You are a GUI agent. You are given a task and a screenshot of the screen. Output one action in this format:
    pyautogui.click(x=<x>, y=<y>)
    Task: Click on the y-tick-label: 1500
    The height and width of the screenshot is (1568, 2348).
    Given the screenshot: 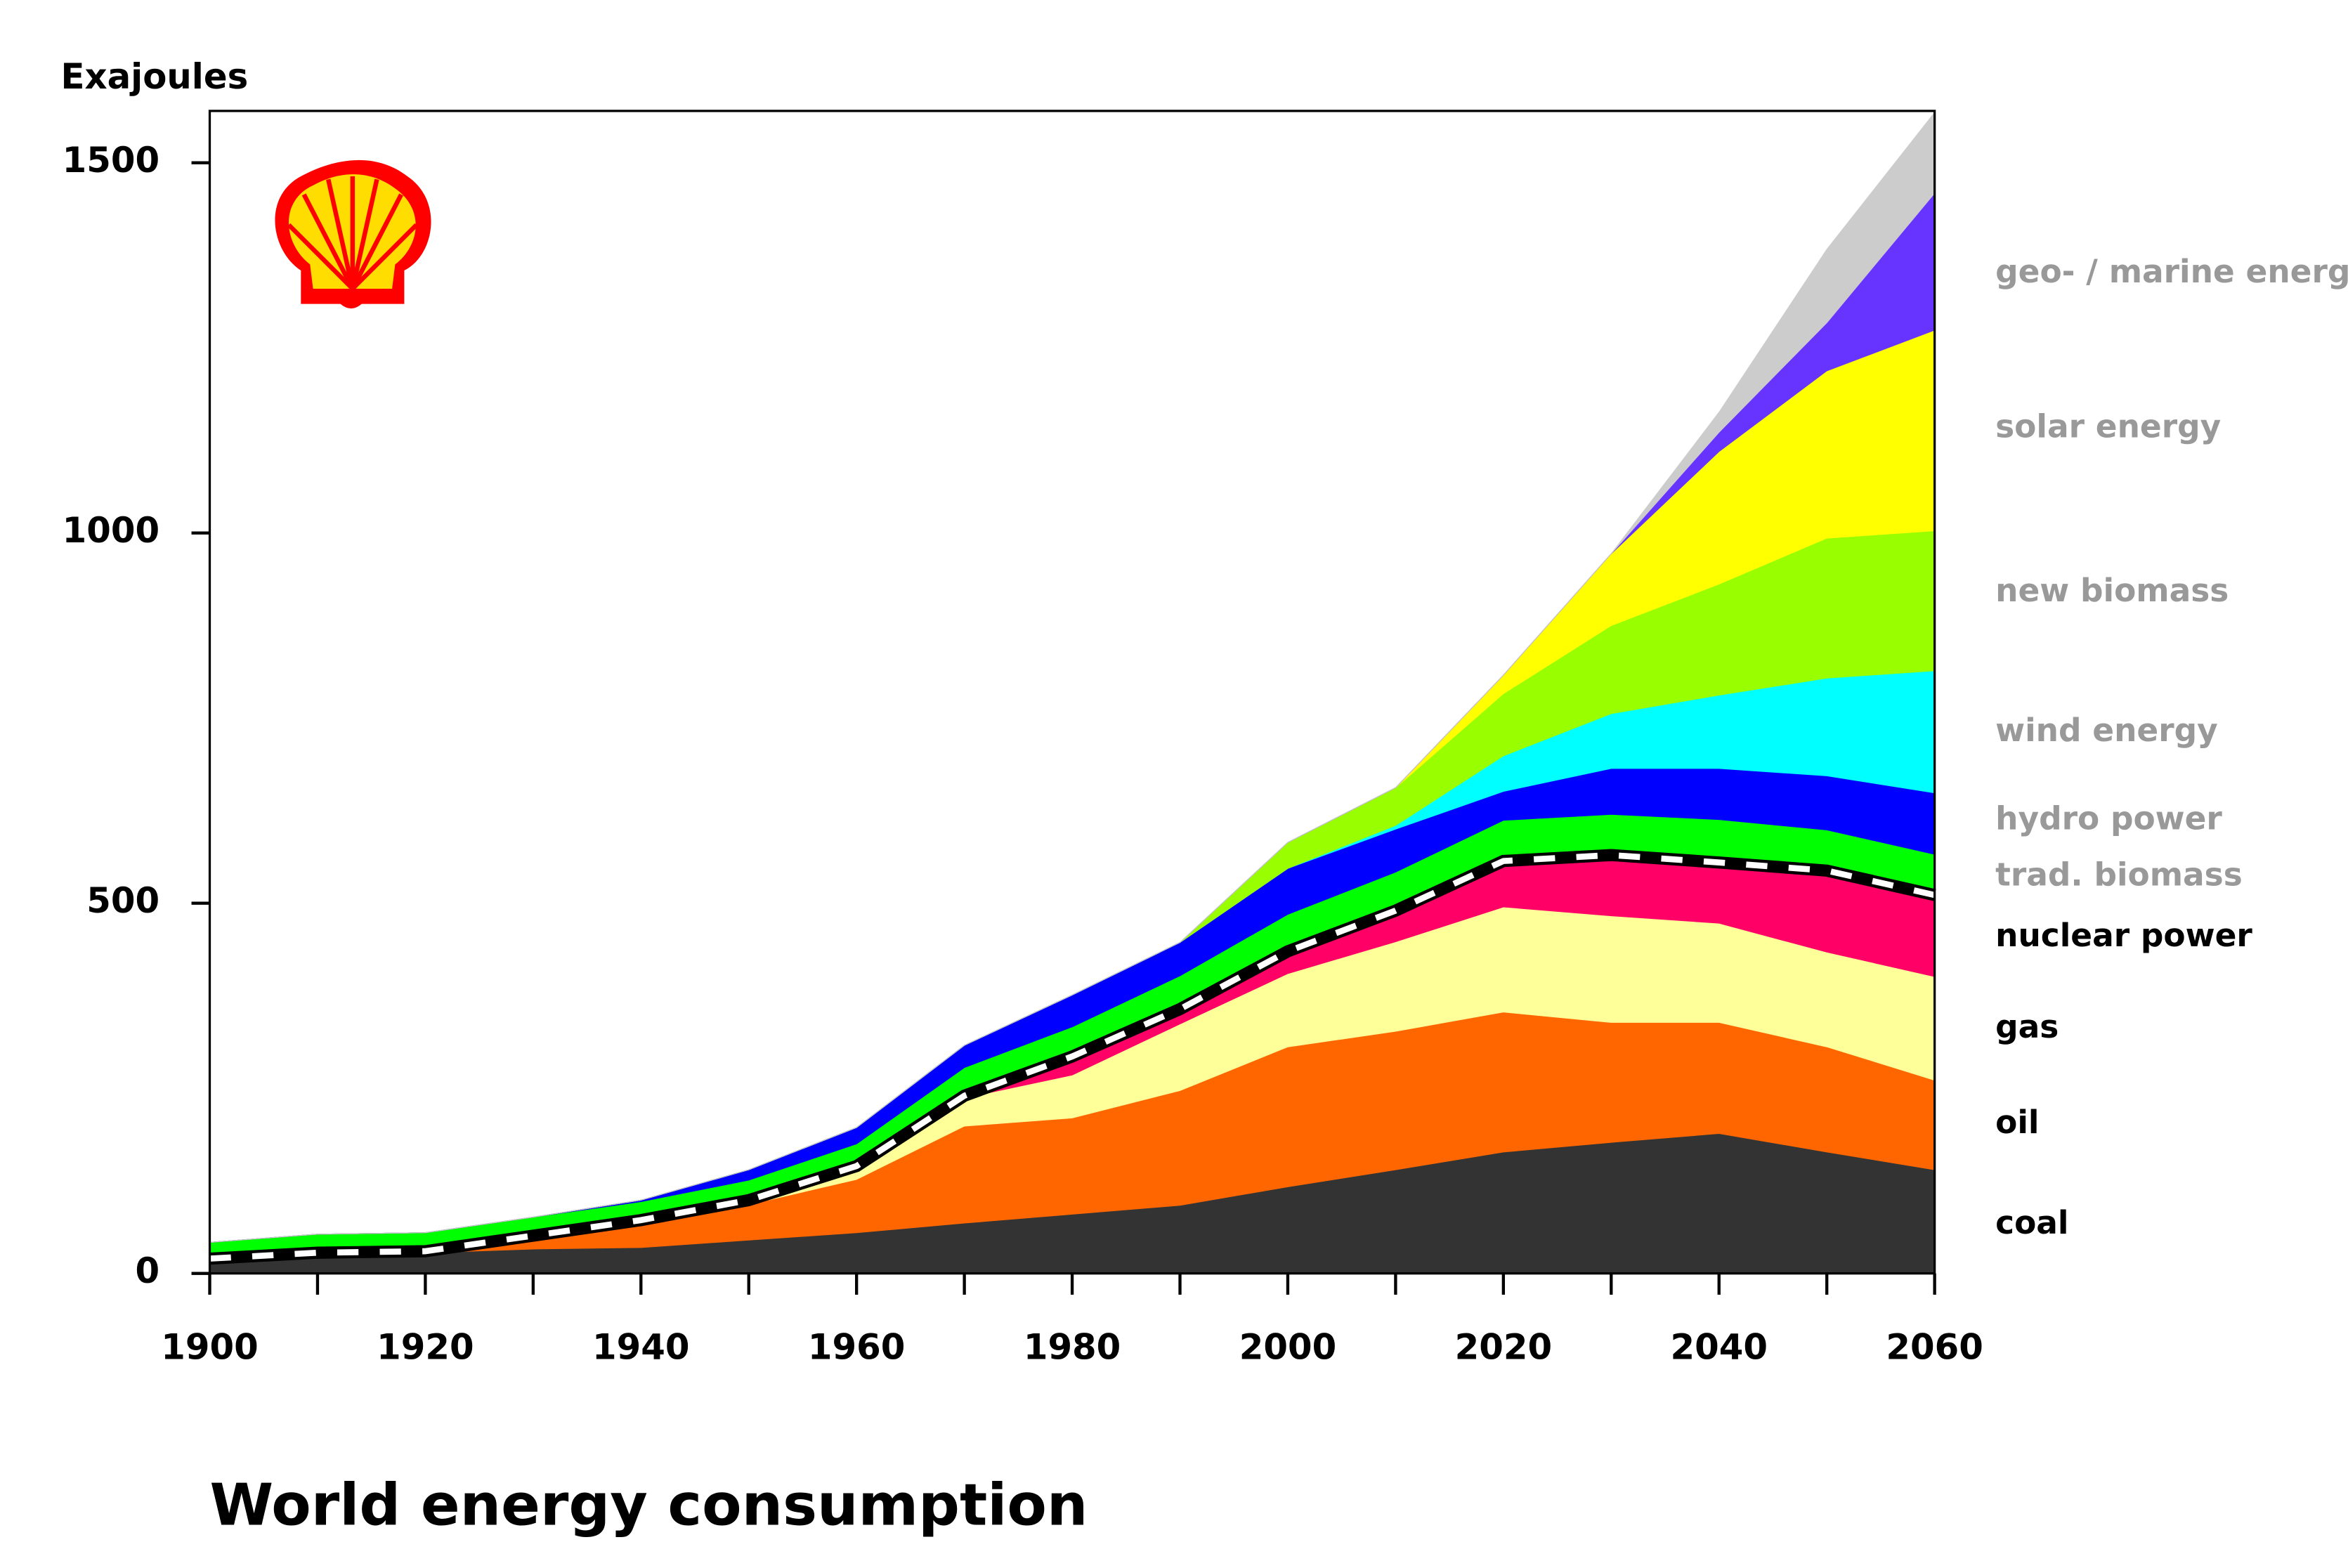 What is the action you would take?
    pyautogui.click(x=111, y=160)
    